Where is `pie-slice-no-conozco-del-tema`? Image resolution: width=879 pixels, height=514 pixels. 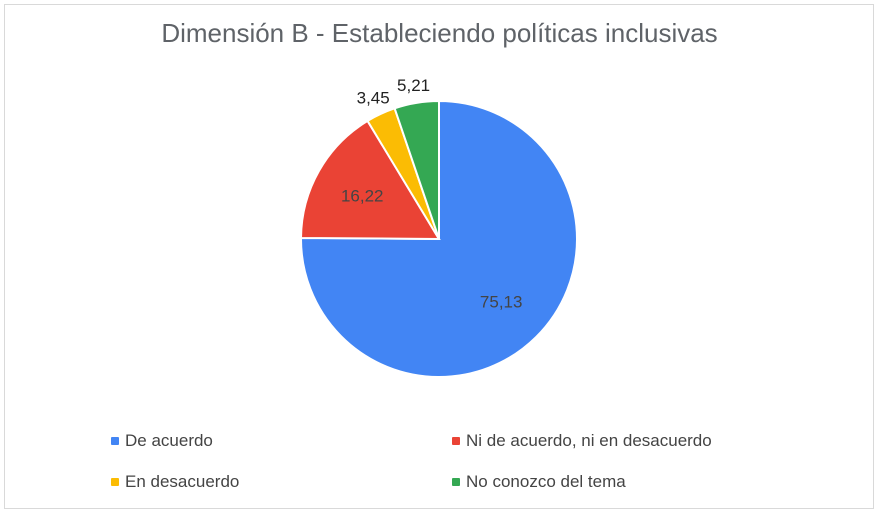
pie-slice-no-conozco-del-tema is located at coordinates (416, 169).